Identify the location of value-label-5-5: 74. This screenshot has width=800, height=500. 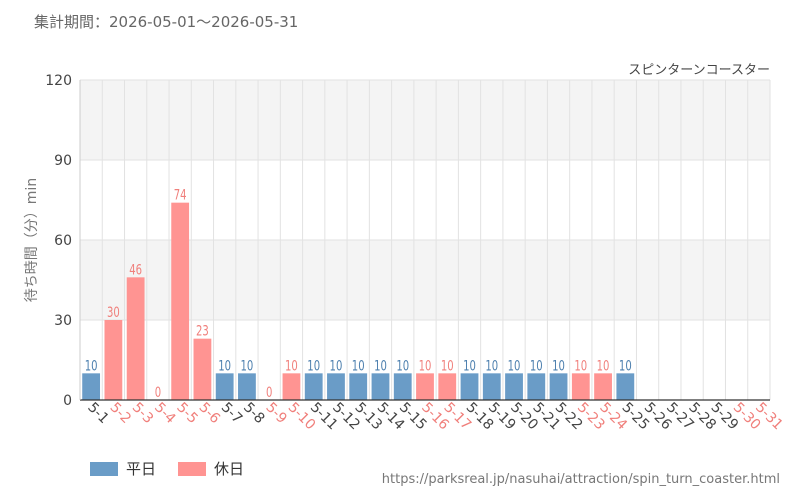
(180, 194).